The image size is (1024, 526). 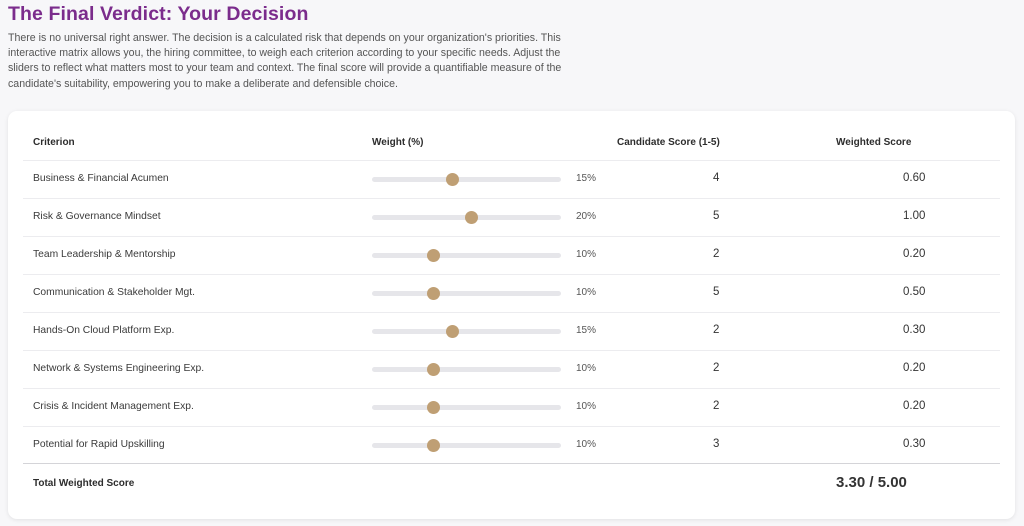 What do you see at coordinates (914, 216) in the screenshot?
I see `weighted-score: 1.00` at bounding box center [914, 216].